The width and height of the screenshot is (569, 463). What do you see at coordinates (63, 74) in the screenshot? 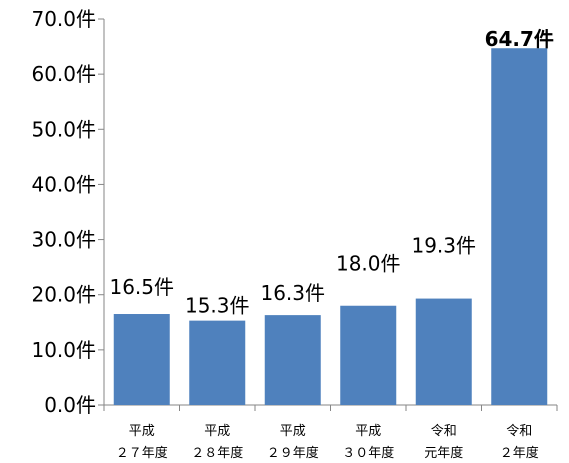
I see `y-tick-label: 60.0件` at bounding box center [63, 74].